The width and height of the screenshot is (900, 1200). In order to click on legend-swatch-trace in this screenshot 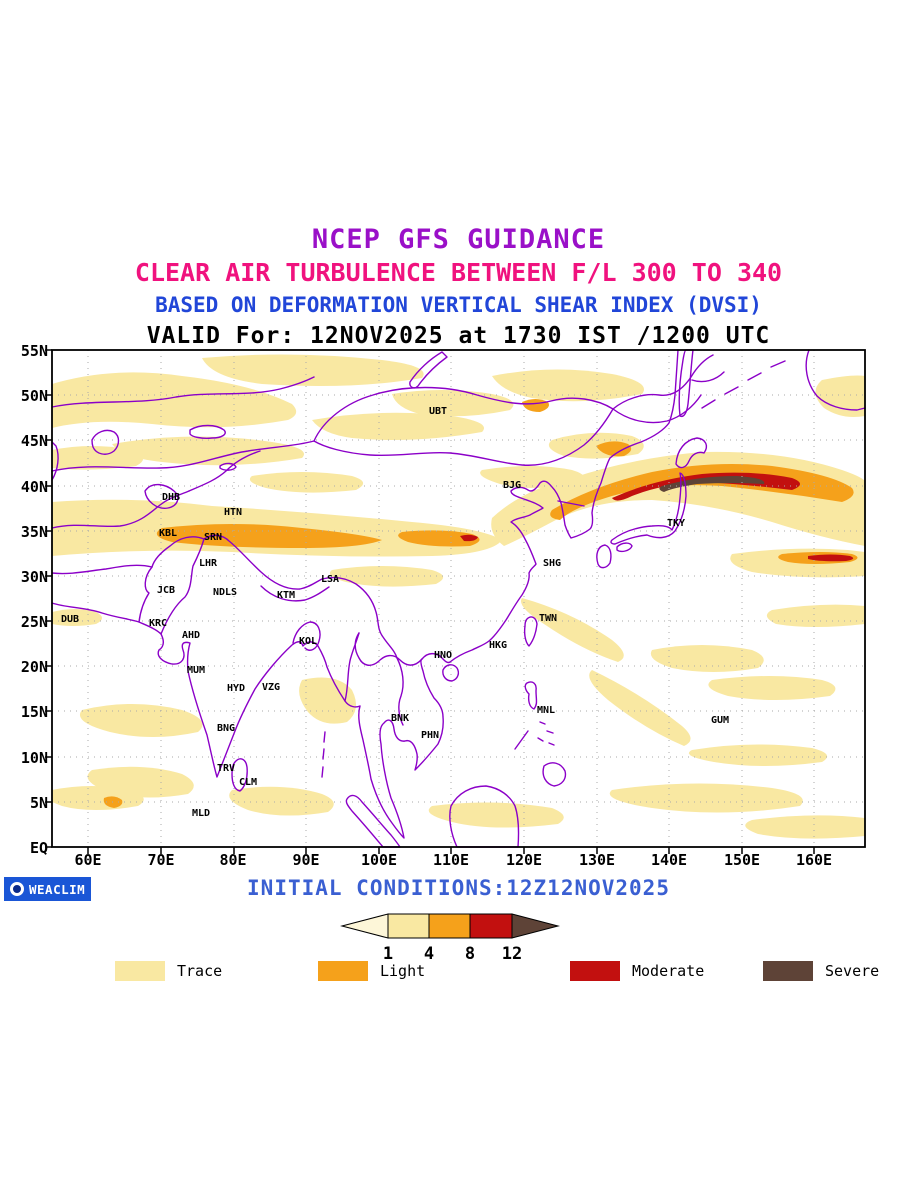, I will do `click(140, 971)`.